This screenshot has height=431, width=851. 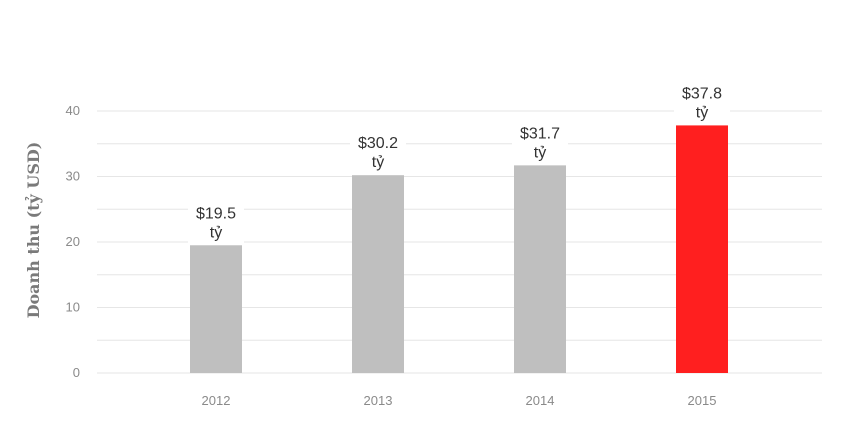 I want to click on data-label-2013: $30.2 tỷ, so click(x=378, y=152).